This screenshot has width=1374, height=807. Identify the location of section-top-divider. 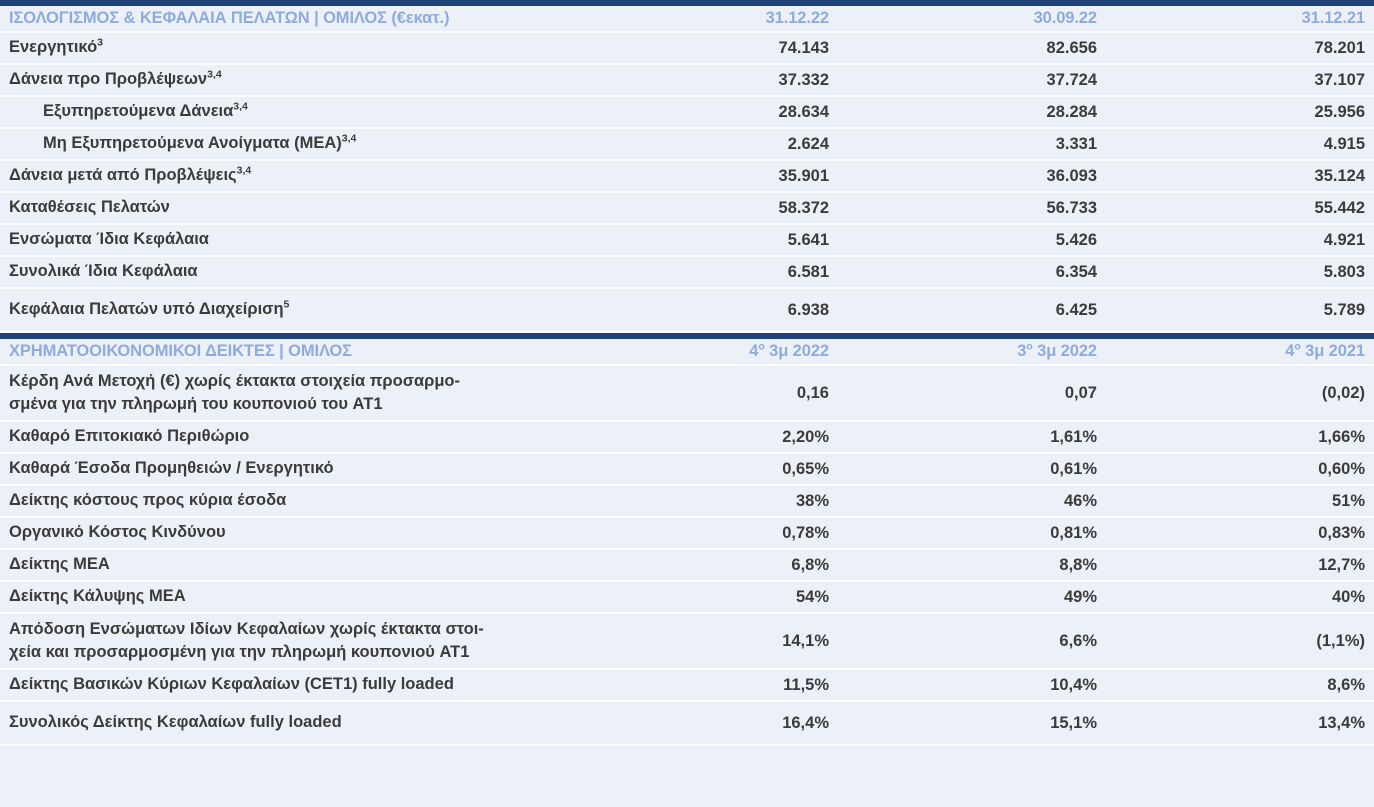
(687, 336).